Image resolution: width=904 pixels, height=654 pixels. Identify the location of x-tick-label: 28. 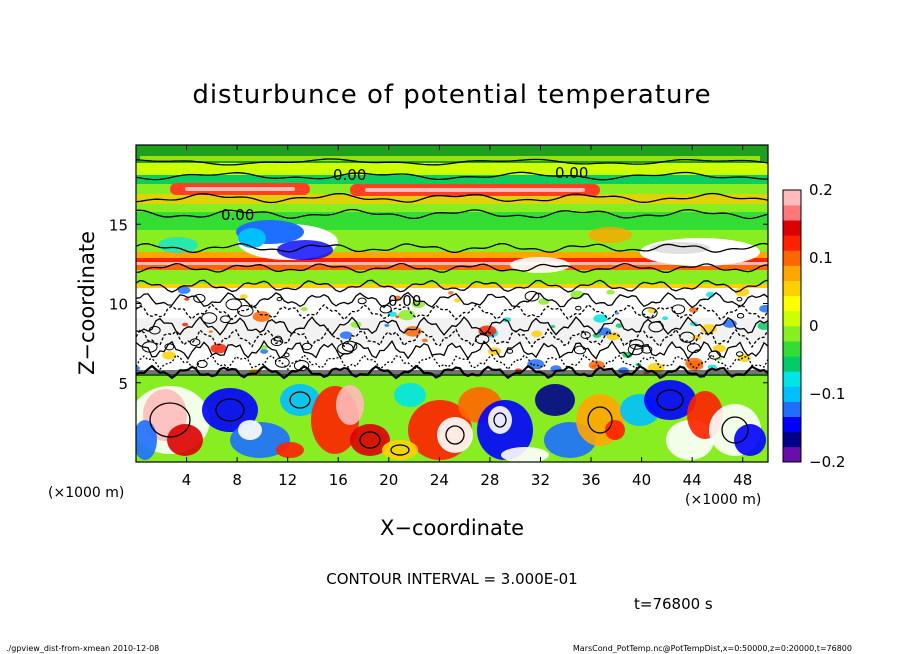
(489, 480).